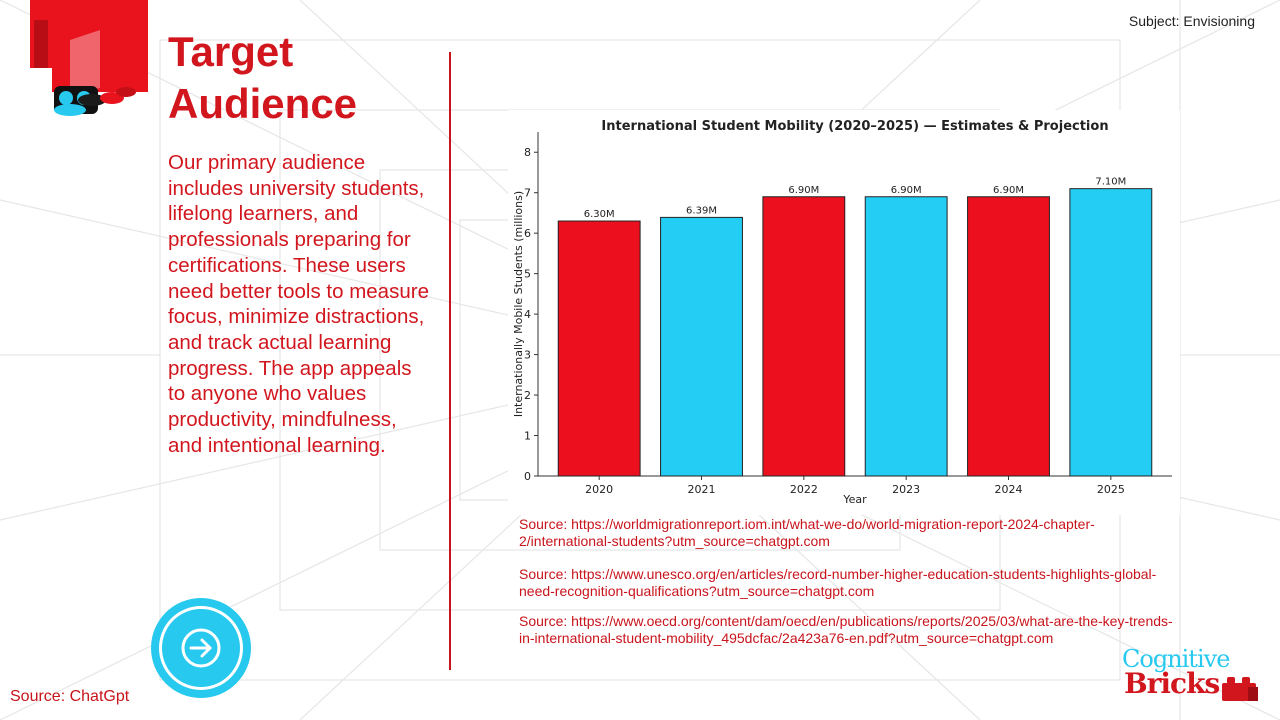 This screenshot has height=720, width=1280. I want to click on chart-data-label-2020: 6.30M, so click(599, 214).